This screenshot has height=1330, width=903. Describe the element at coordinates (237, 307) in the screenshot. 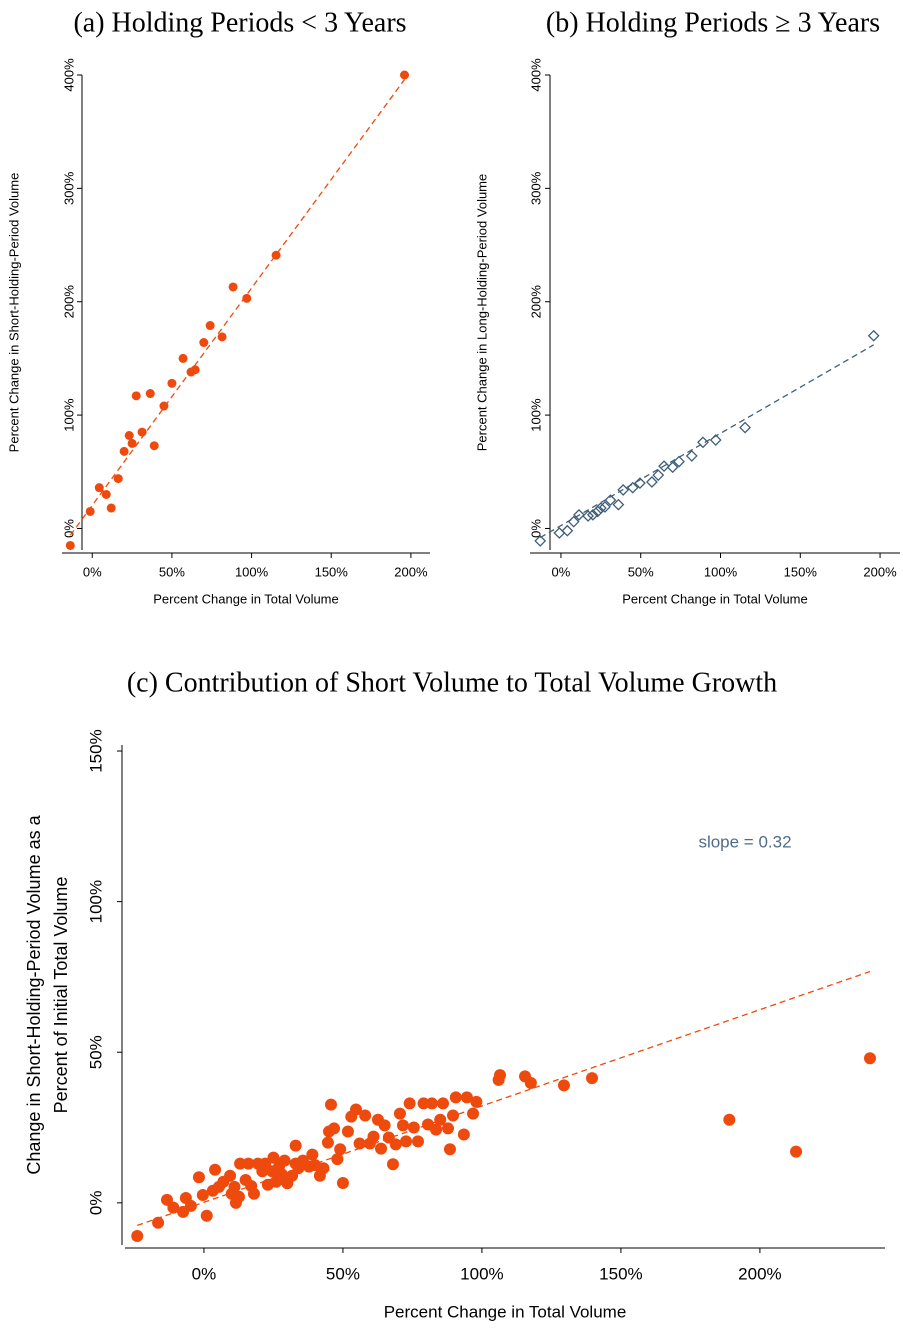

I see `trend-line` at that location.